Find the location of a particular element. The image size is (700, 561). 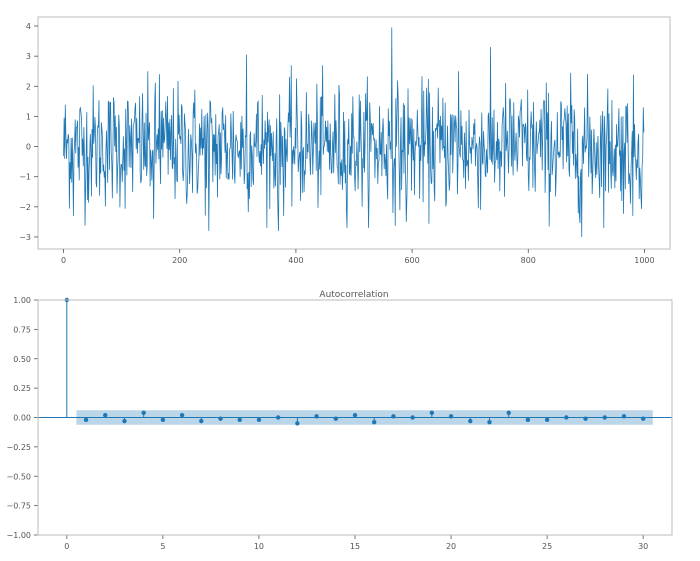

y-tick-label: 3 is located at coordinates (28, 56).